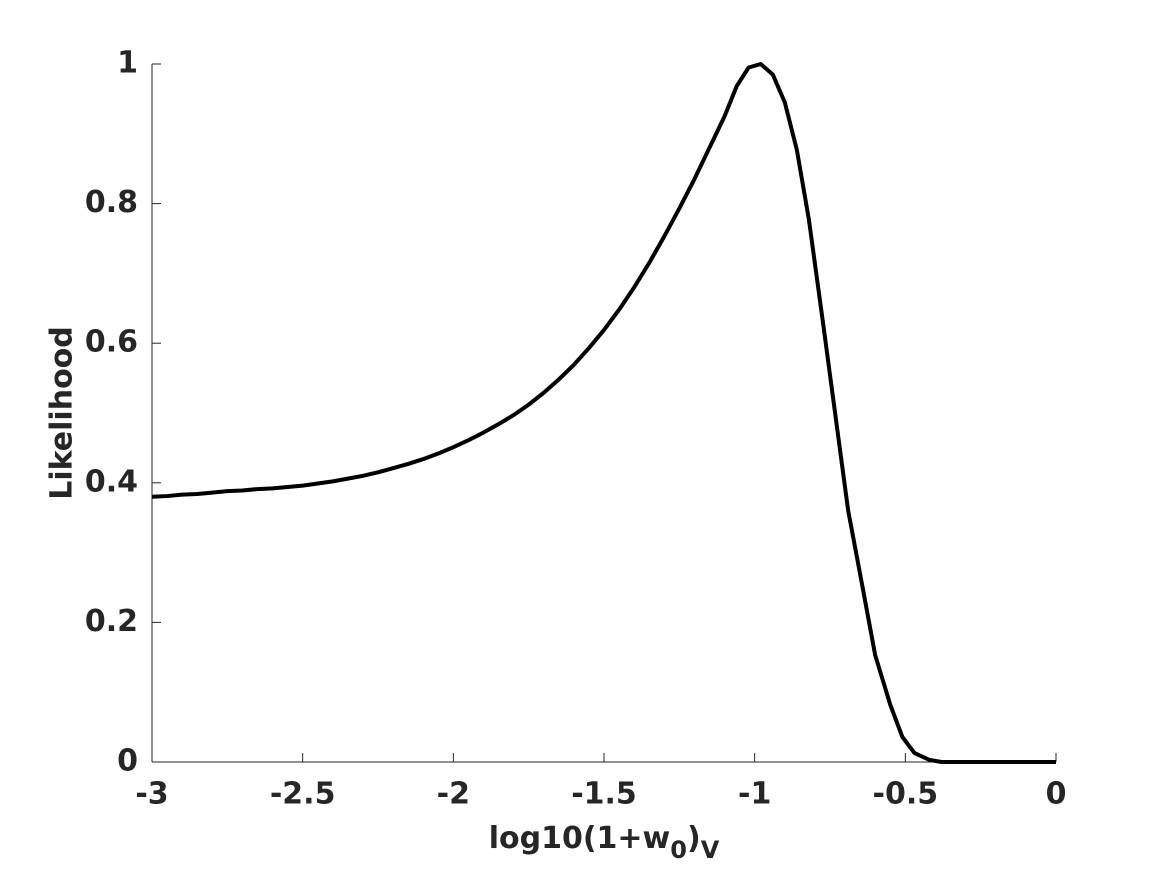  What do you see at coordinates (580, 838) in the screenshot?
I see `x-label-text: log10(1+w` at bounding box center [580, 838].